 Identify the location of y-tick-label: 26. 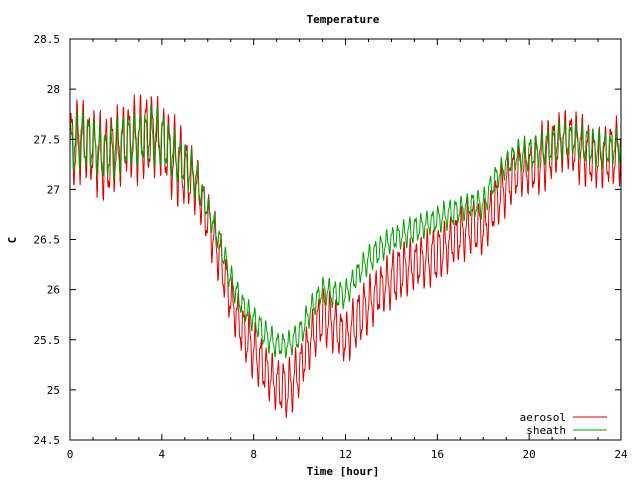
(53, 290).